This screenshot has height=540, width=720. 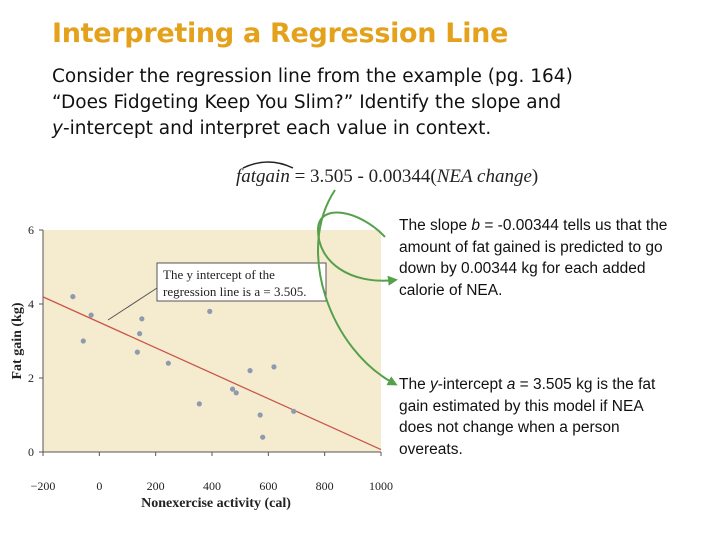 I want to click on x-tick-label: 200, so click(x=156, y=486).